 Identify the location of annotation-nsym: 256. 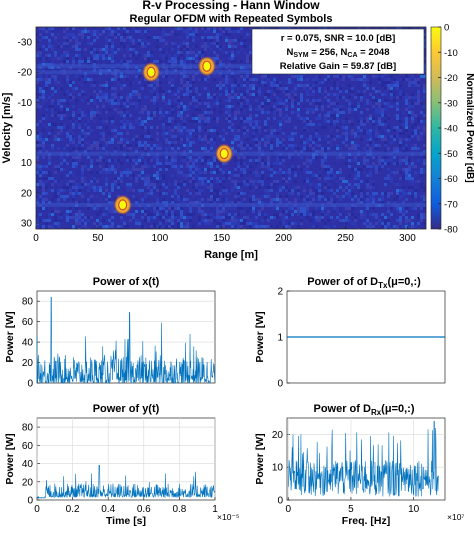
(327, 52).